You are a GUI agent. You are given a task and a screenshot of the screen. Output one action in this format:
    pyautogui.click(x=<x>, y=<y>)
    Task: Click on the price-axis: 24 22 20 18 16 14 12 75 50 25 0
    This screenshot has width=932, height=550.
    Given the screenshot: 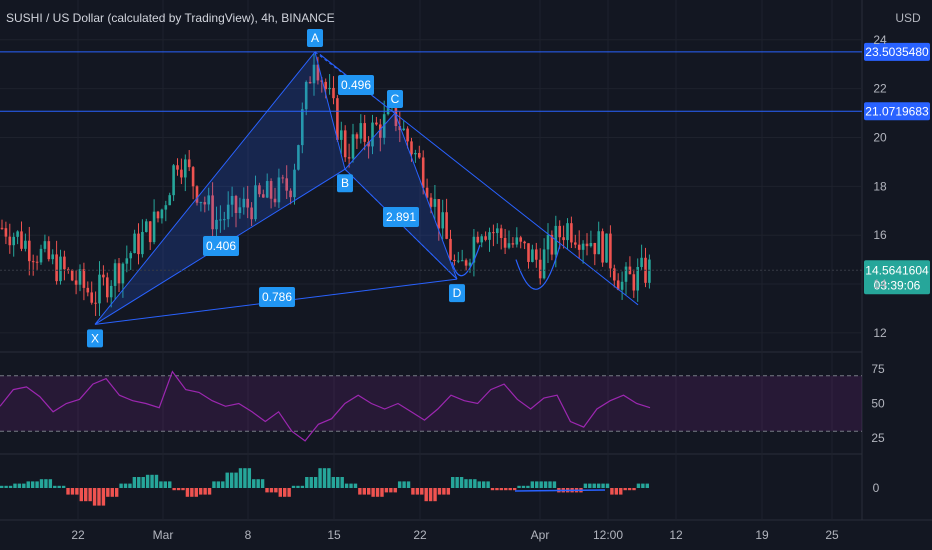 What is the action you would take?
    pyautogui.click(x=879, y=264)
    